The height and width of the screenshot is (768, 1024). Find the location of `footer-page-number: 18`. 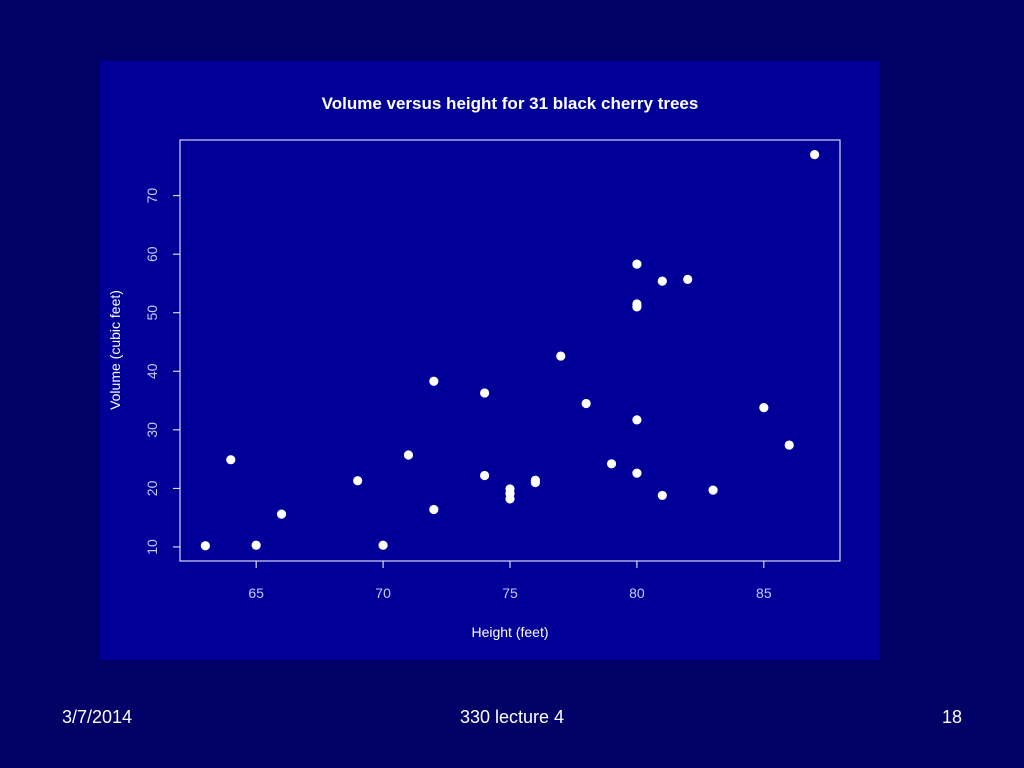

footer-page-number: 18 is located at coordinates (951, 717).